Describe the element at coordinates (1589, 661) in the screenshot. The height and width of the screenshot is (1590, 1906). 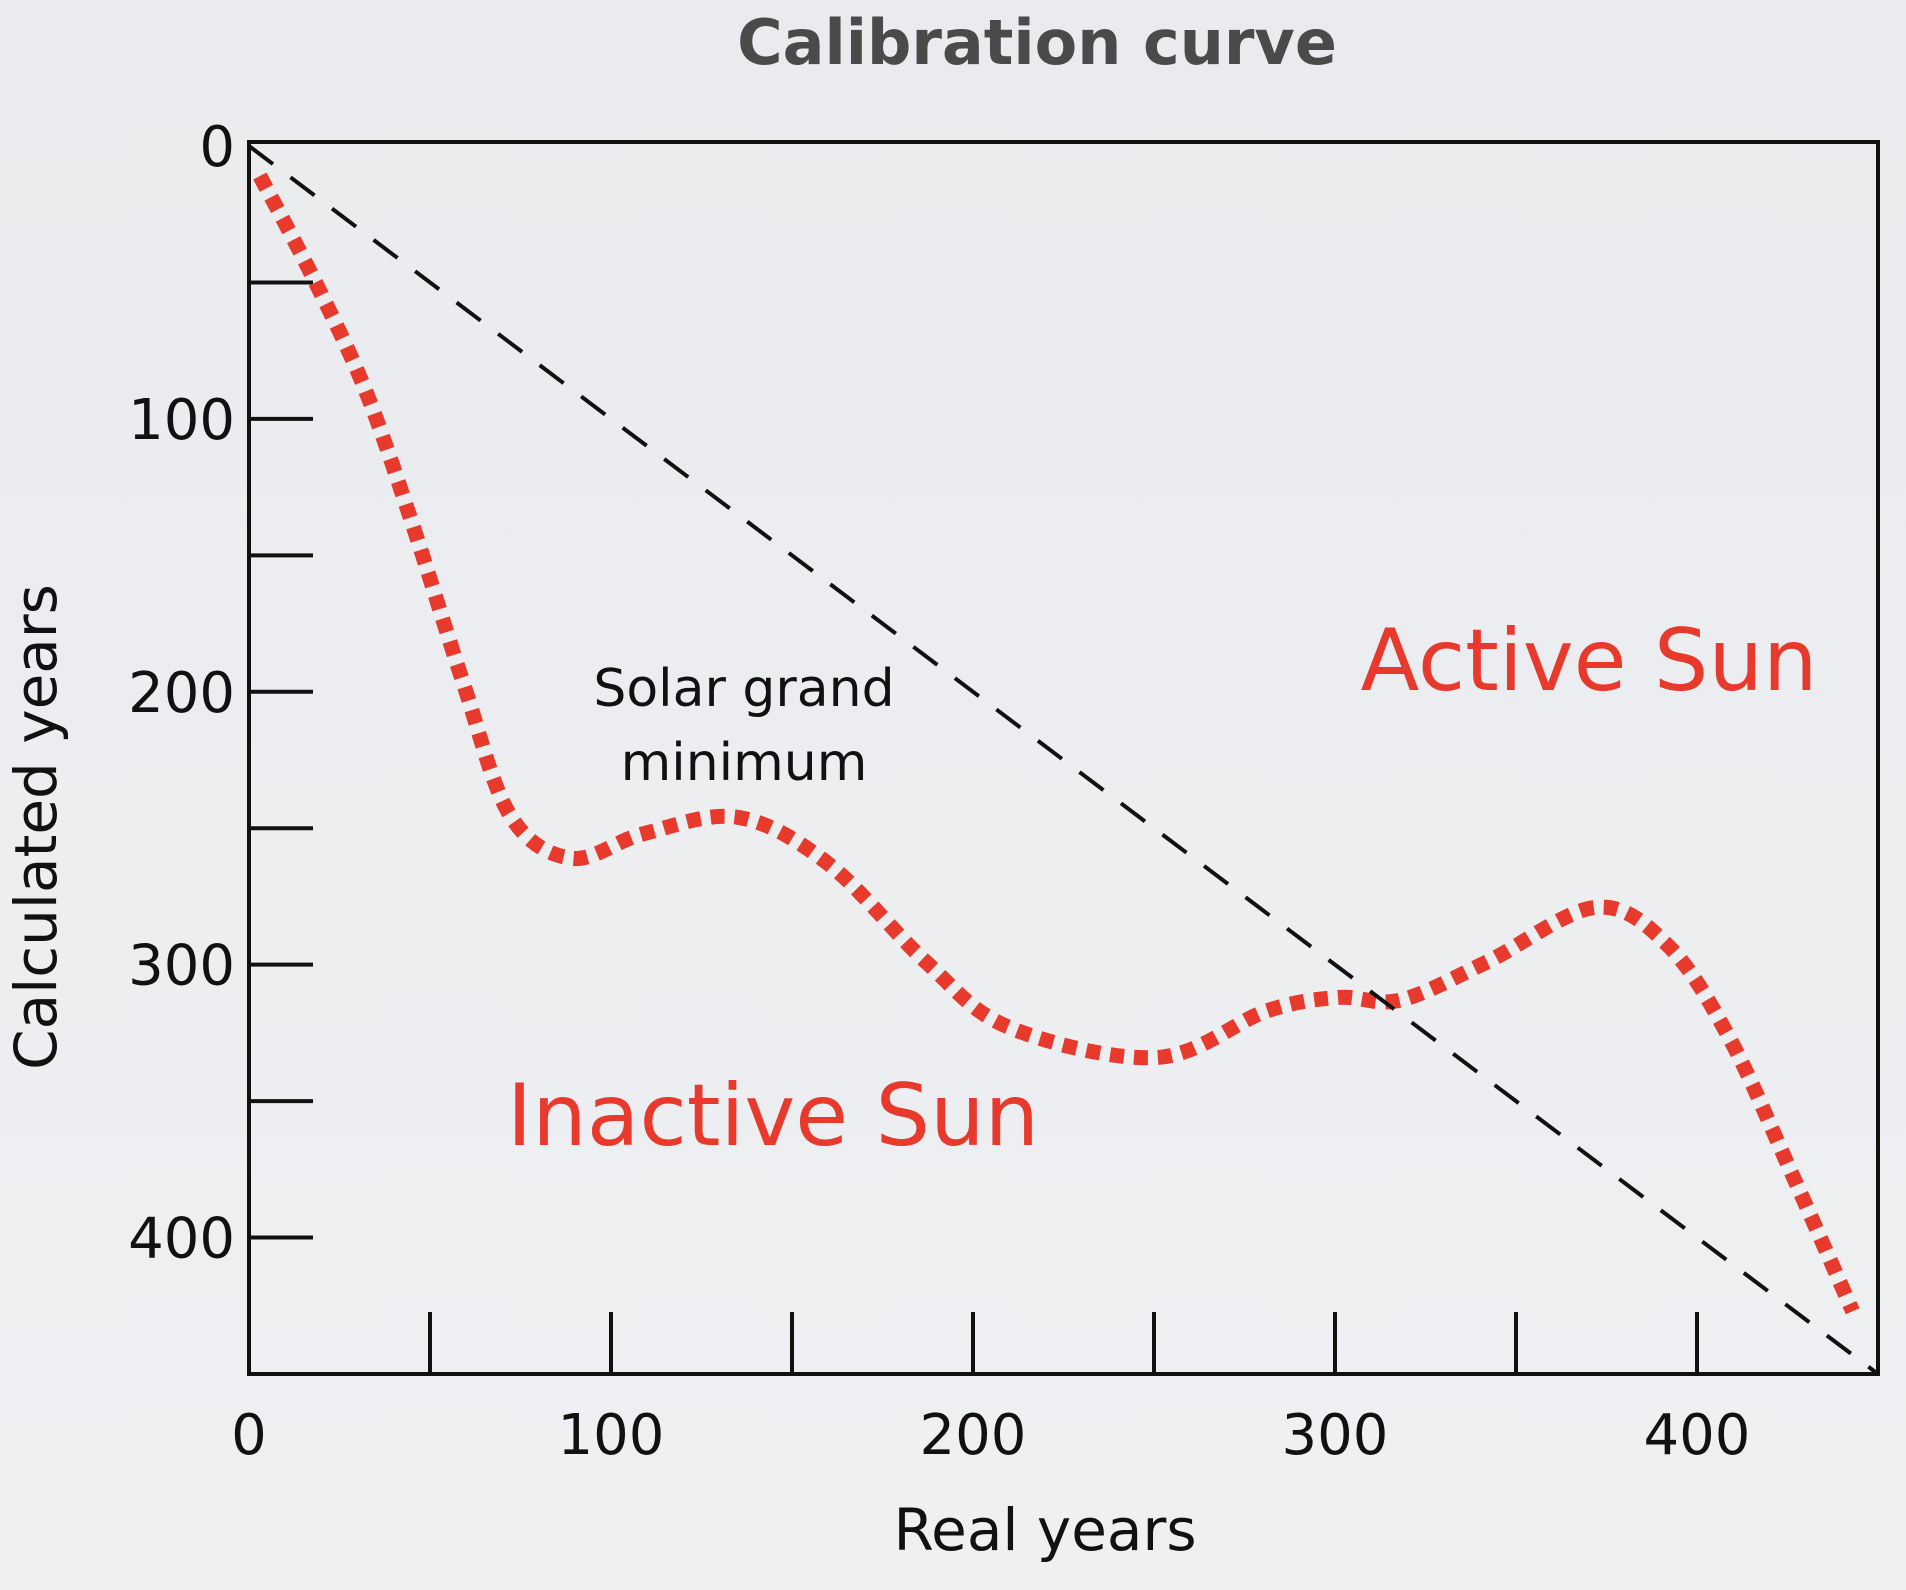
I see `annotation-active-sun: Active Sun` at that location.